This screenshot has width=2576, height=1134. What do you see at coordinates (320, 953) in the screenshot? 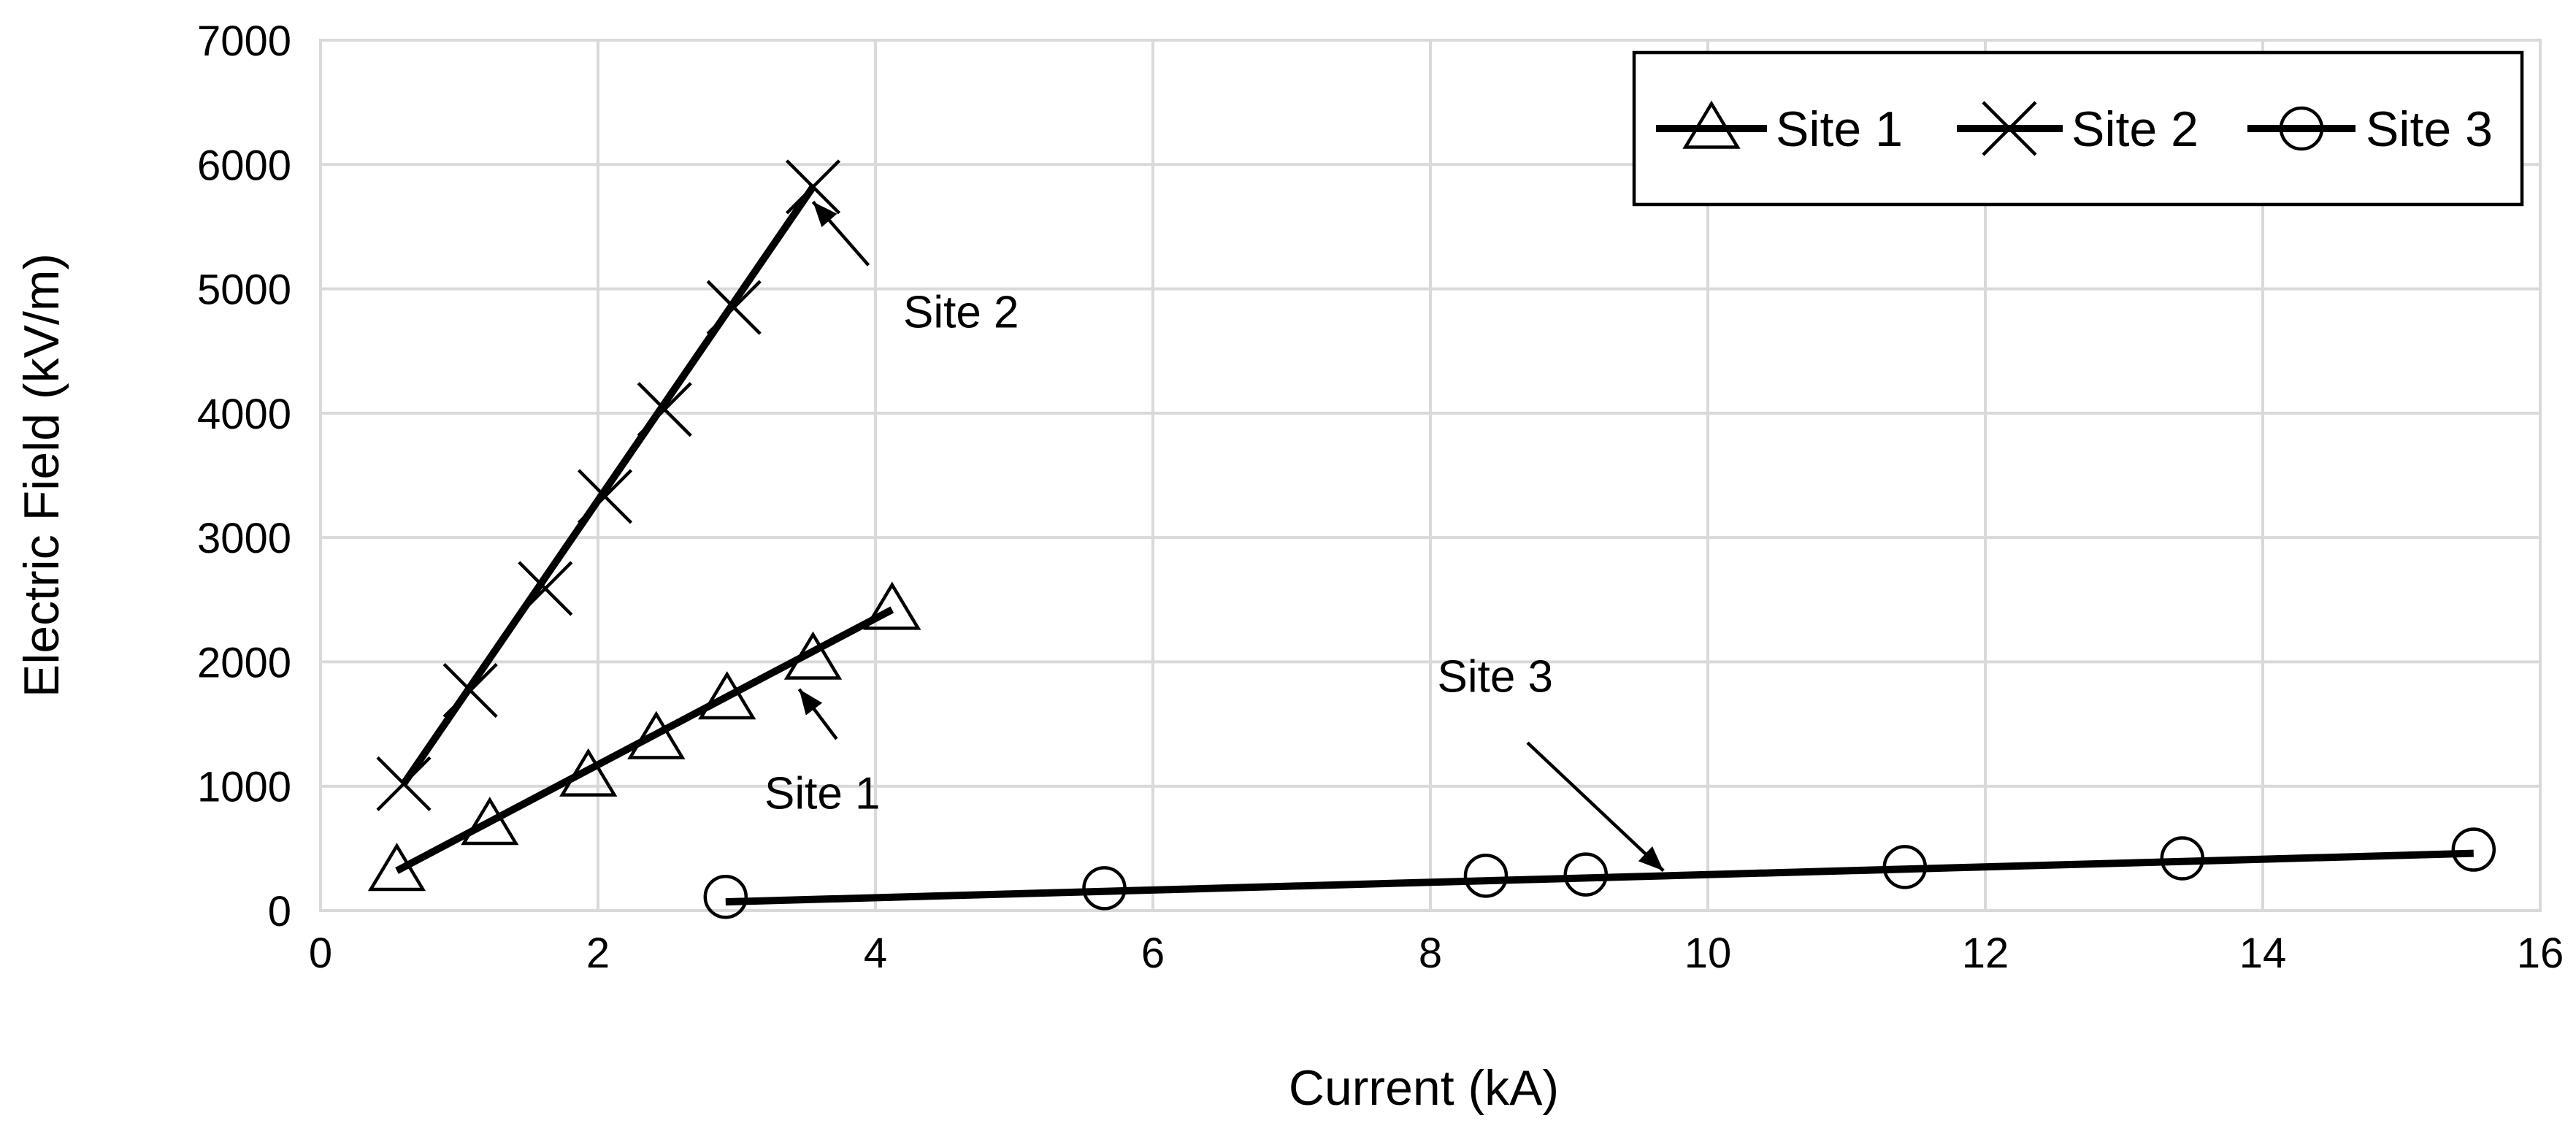
I see `x-tick-label: 0` at bounding box center [320, 953].